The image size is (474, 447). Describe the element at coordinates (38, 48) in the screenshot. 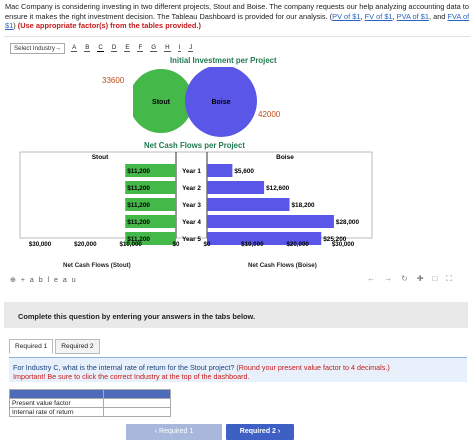

I see `industry-label: Select Industry→` at that location.